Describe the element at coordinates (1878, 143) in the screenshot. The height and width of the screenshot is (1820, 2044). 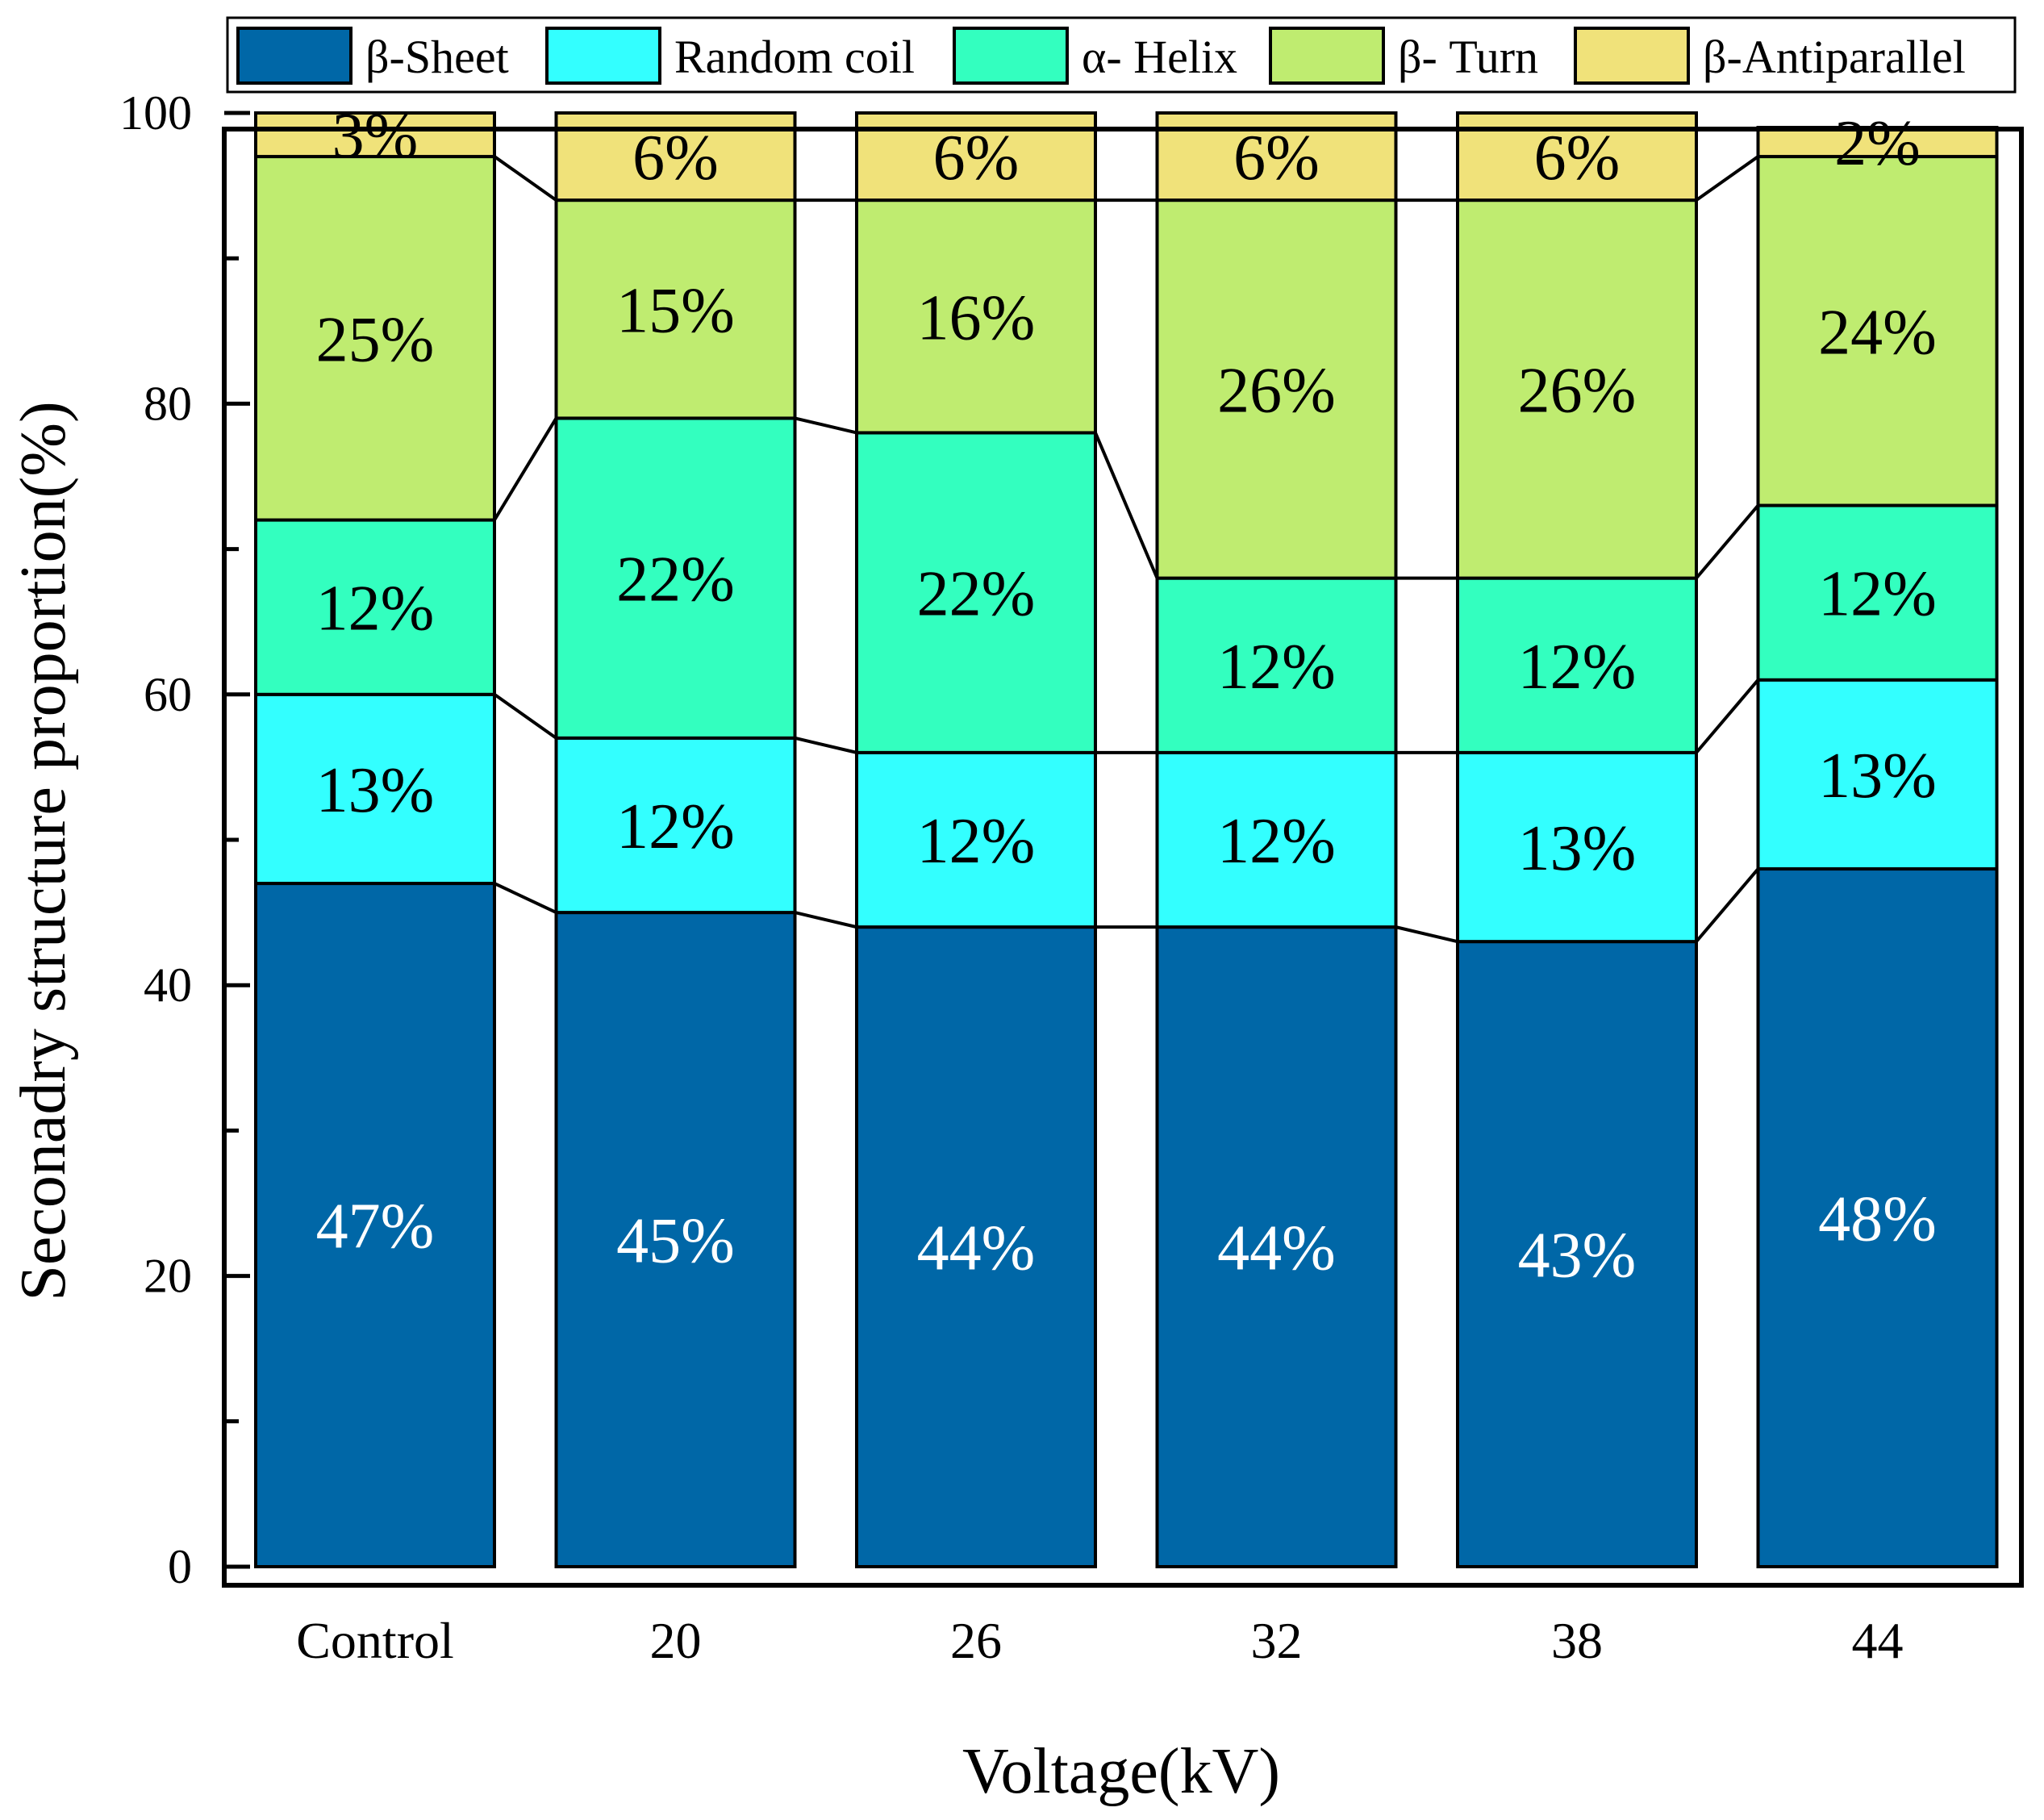
I see `data-label: 2%` at that location.